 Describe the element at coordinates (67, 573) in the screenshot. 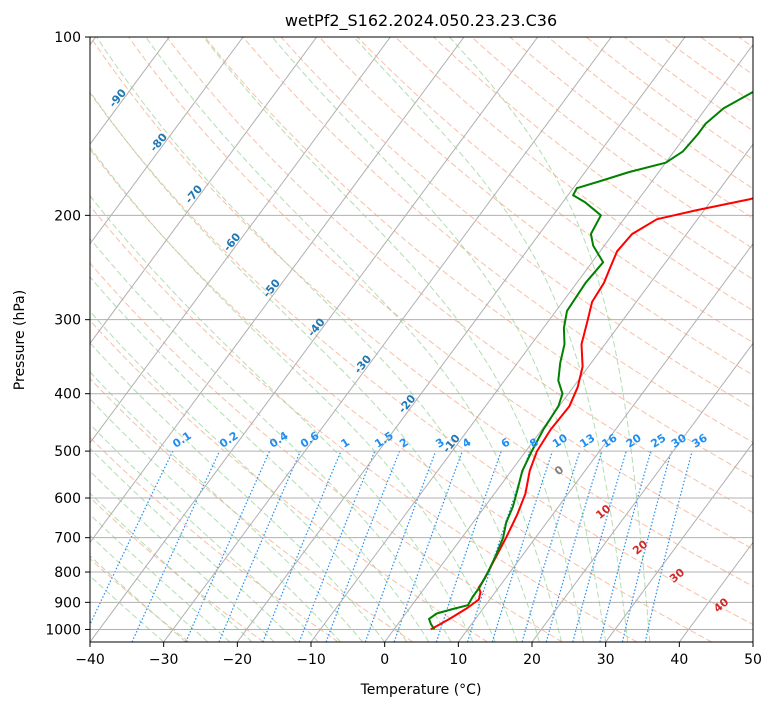

I see `y-tick-label: 800` at that location.